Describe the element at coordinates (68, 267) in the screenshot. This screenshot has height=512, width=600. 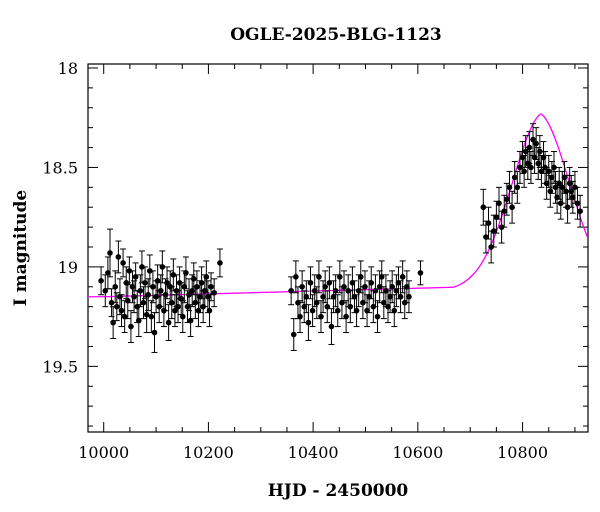
I see `y-tick-label: 19` at that location.